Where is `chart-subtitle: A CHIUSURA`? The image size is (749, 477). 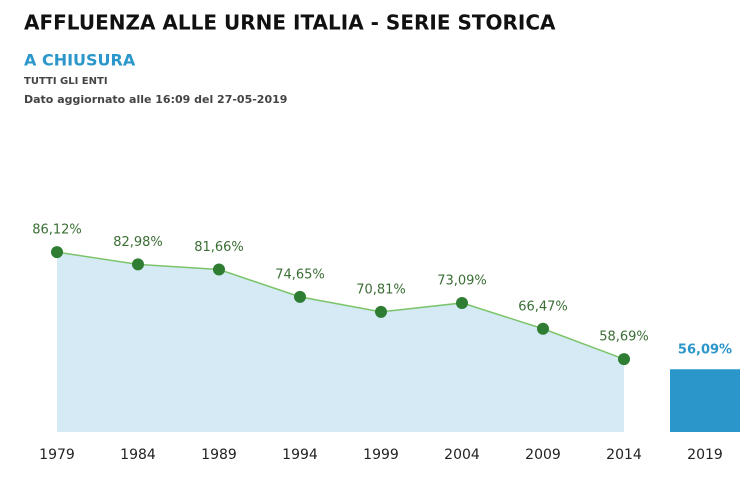 chart-subtitle: A CHIUSURA is located at coordinates (80, 60).